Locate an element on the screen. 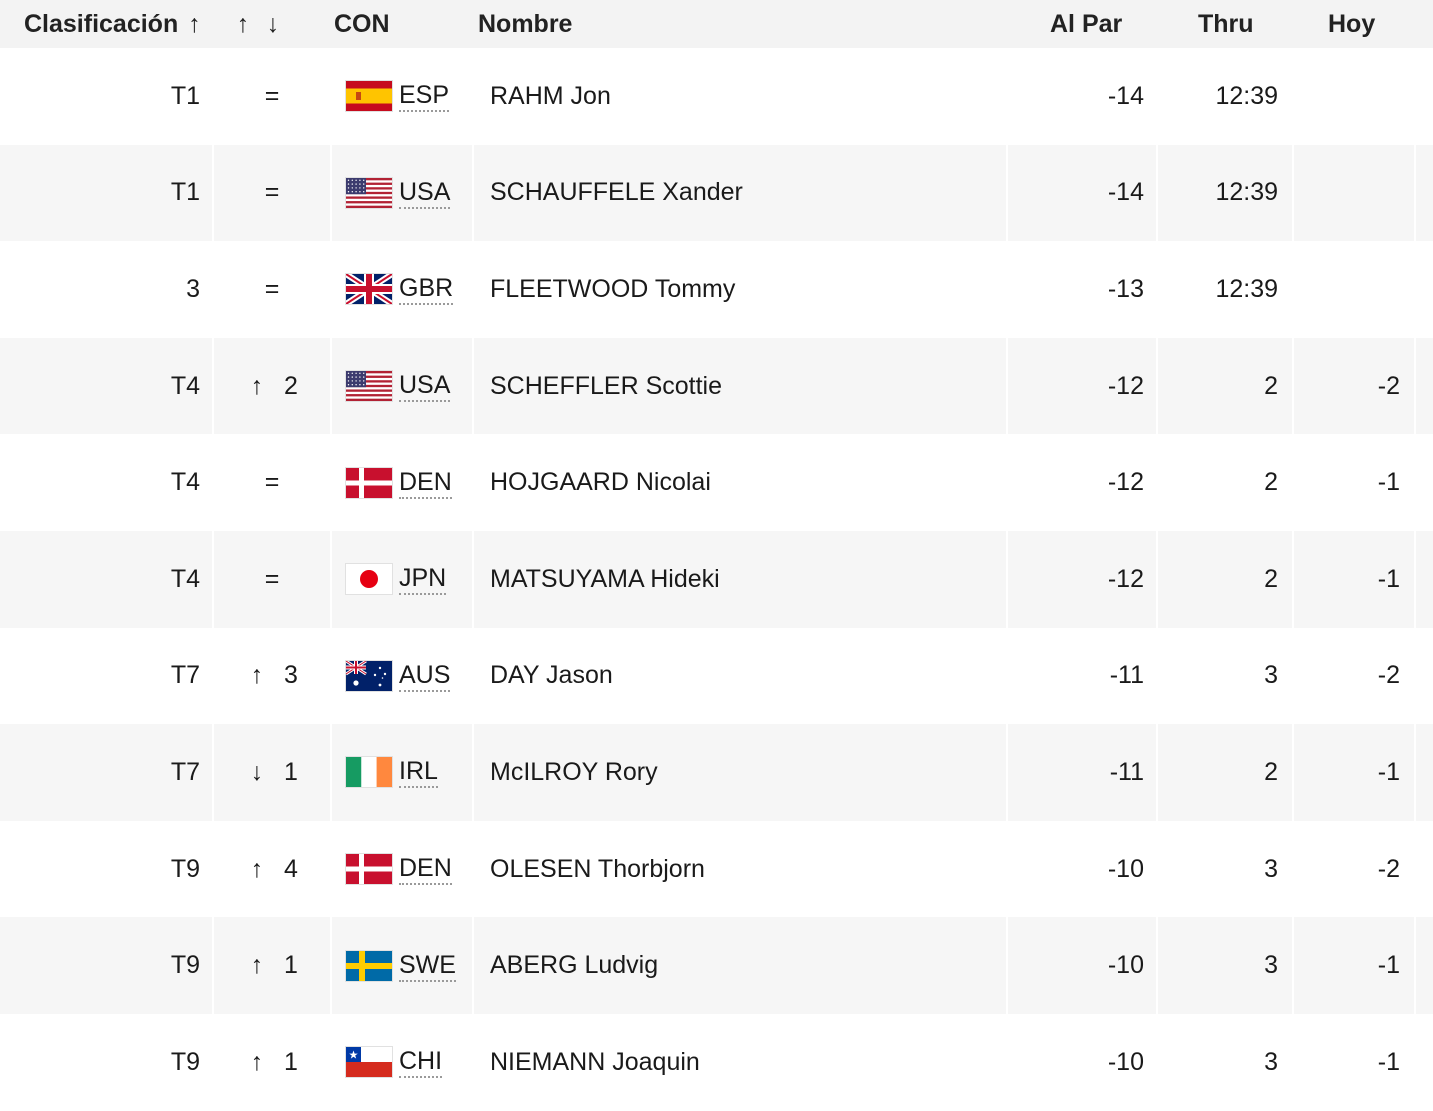 The width and height of the screenshot is (1433, 1111). country-cell: IRL is located at coordinates (402, 772).